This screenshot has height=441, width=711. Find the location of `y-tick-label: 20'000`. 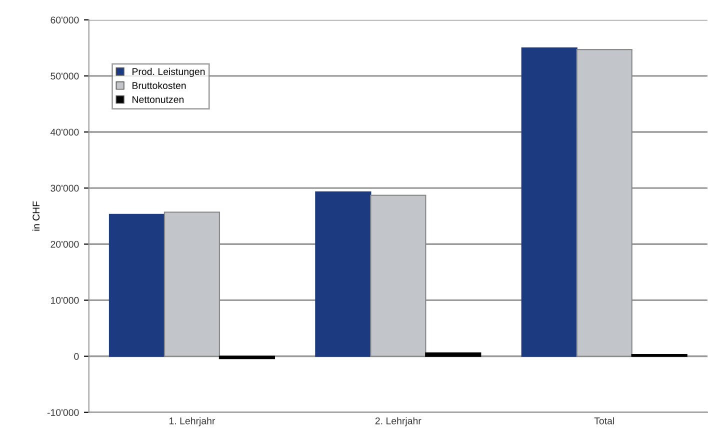

y-tick-label: 20'000 is located at coordinates (64, 244).